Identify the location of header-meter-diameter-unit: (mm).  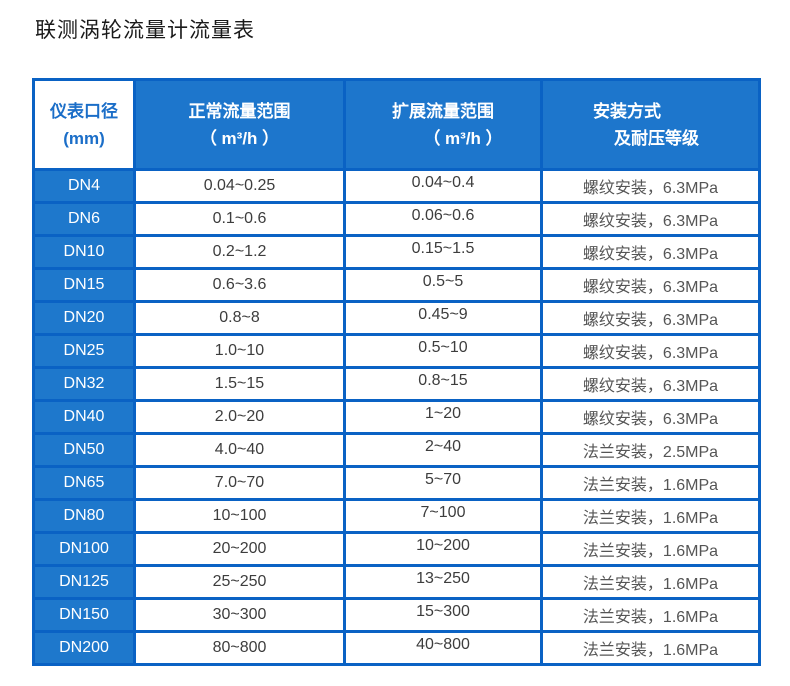
(84, 138).